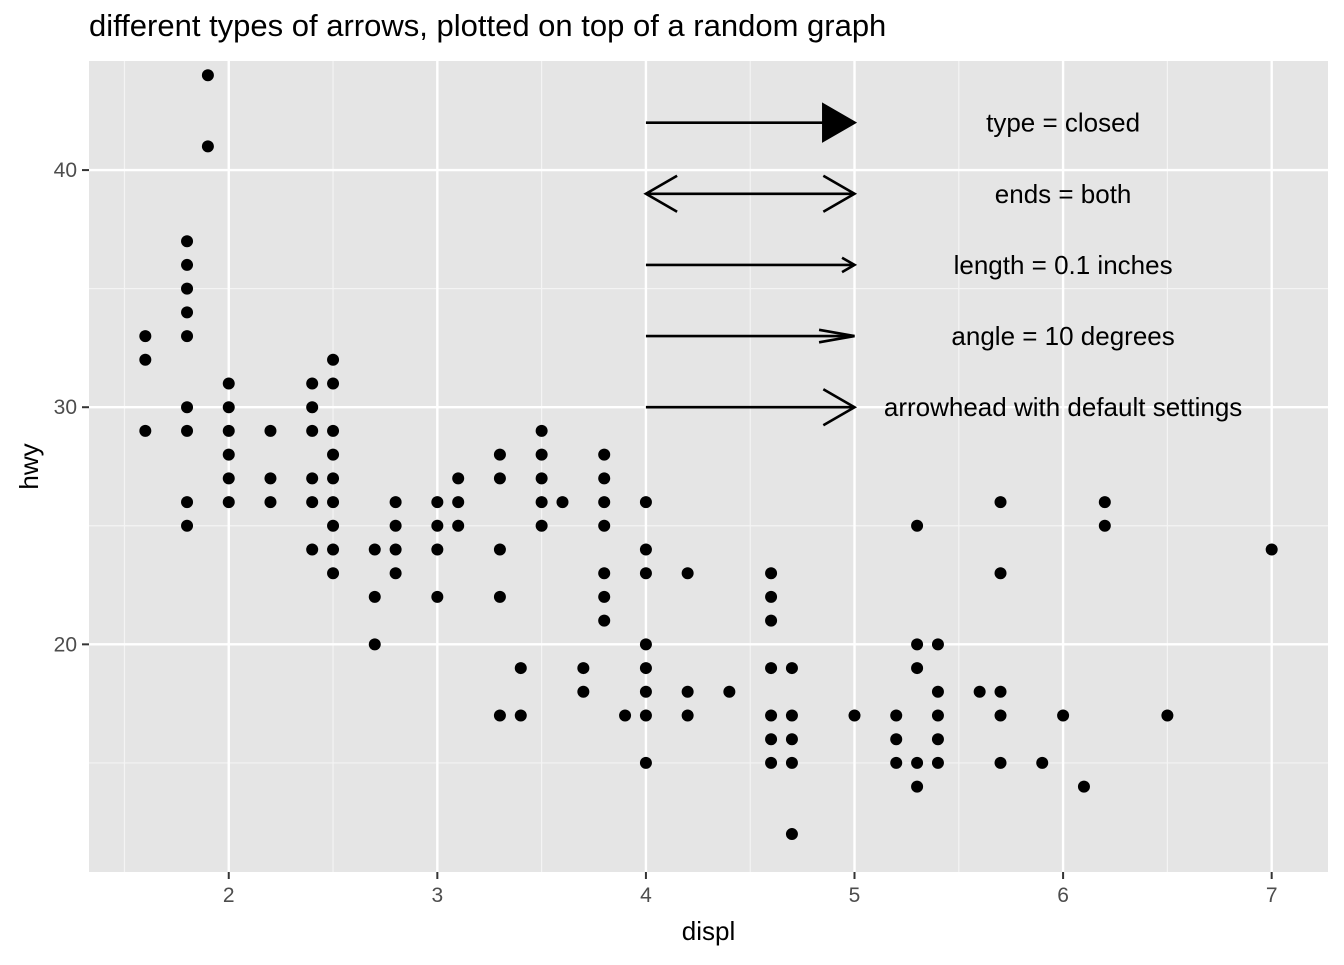 This screenshot has width=1344, height=965. I want to click on y-axis-label: hwy, so click(29, 466).